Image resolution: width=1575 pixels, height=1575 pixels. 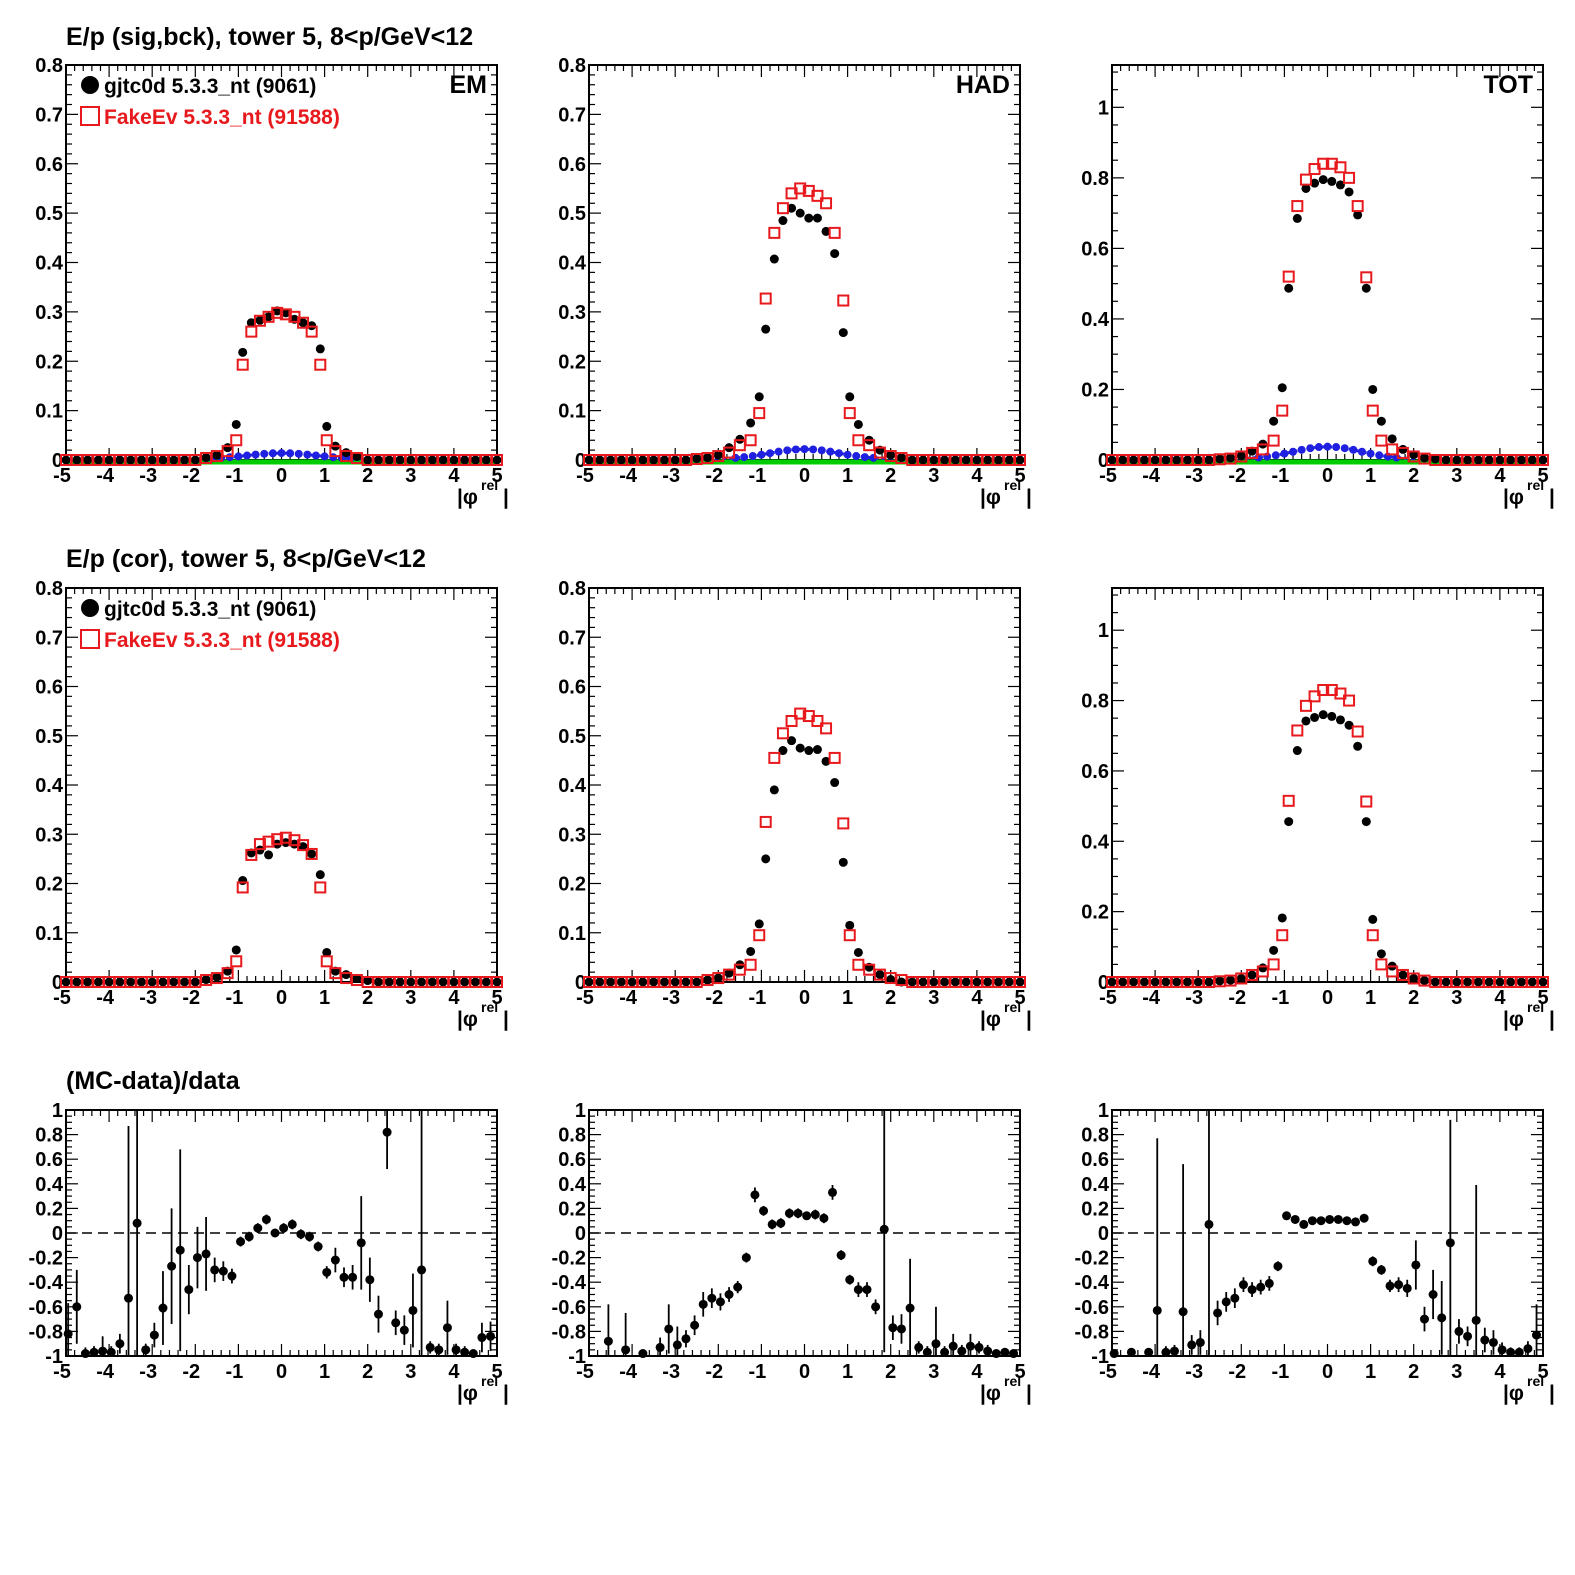 I want to click on y-tick-label: 0.3, so click(x=49, y=835).